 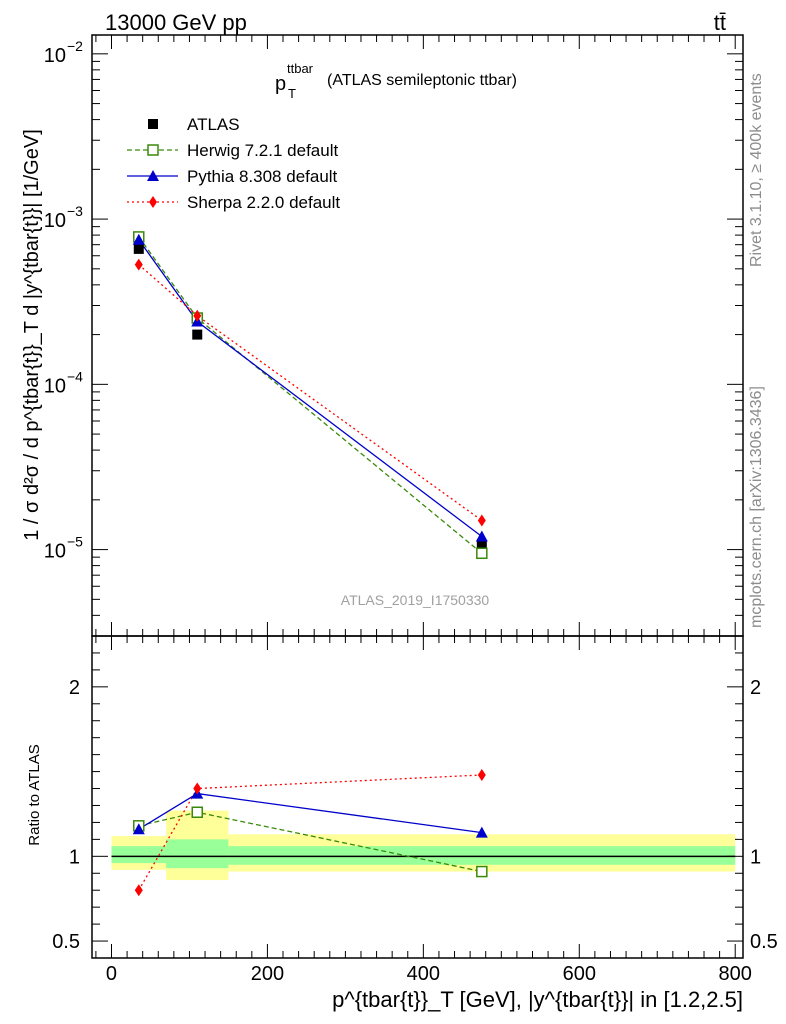 I want to click on header-left: 13000 GeV pp, so click(x=176, y=22).